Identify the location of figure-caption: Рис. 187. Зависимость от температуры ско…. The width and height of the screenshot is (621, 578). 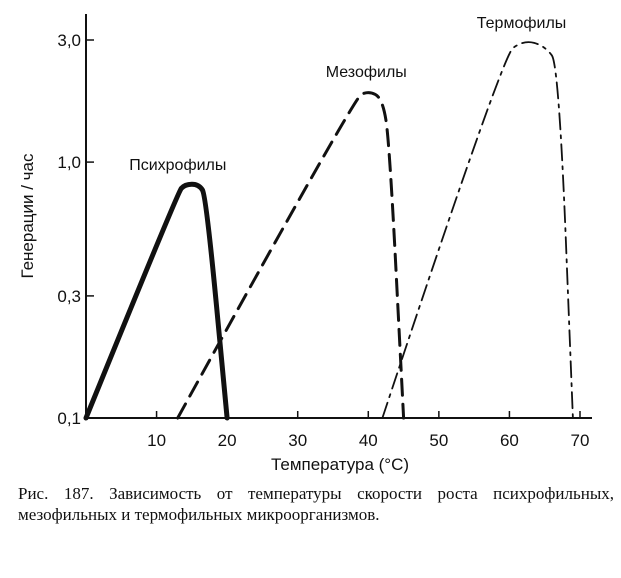
(316, 504).